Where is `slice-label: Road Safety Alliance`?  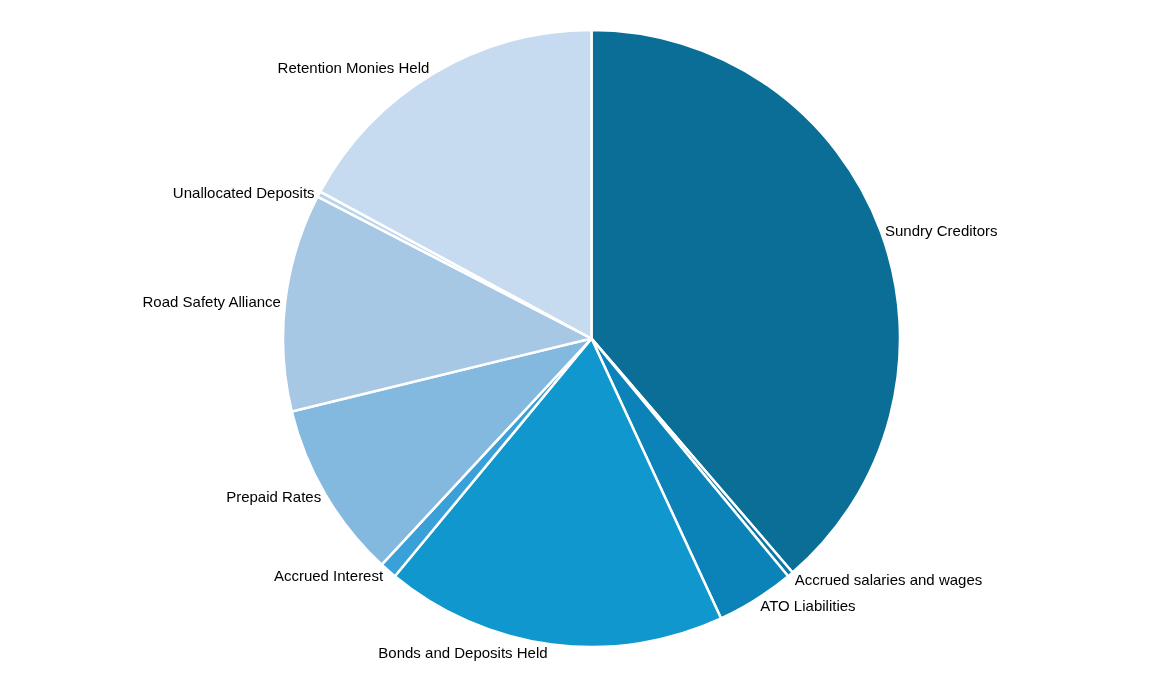
slice-label: Road Safety Alliance is located at coordinates (211, 302).